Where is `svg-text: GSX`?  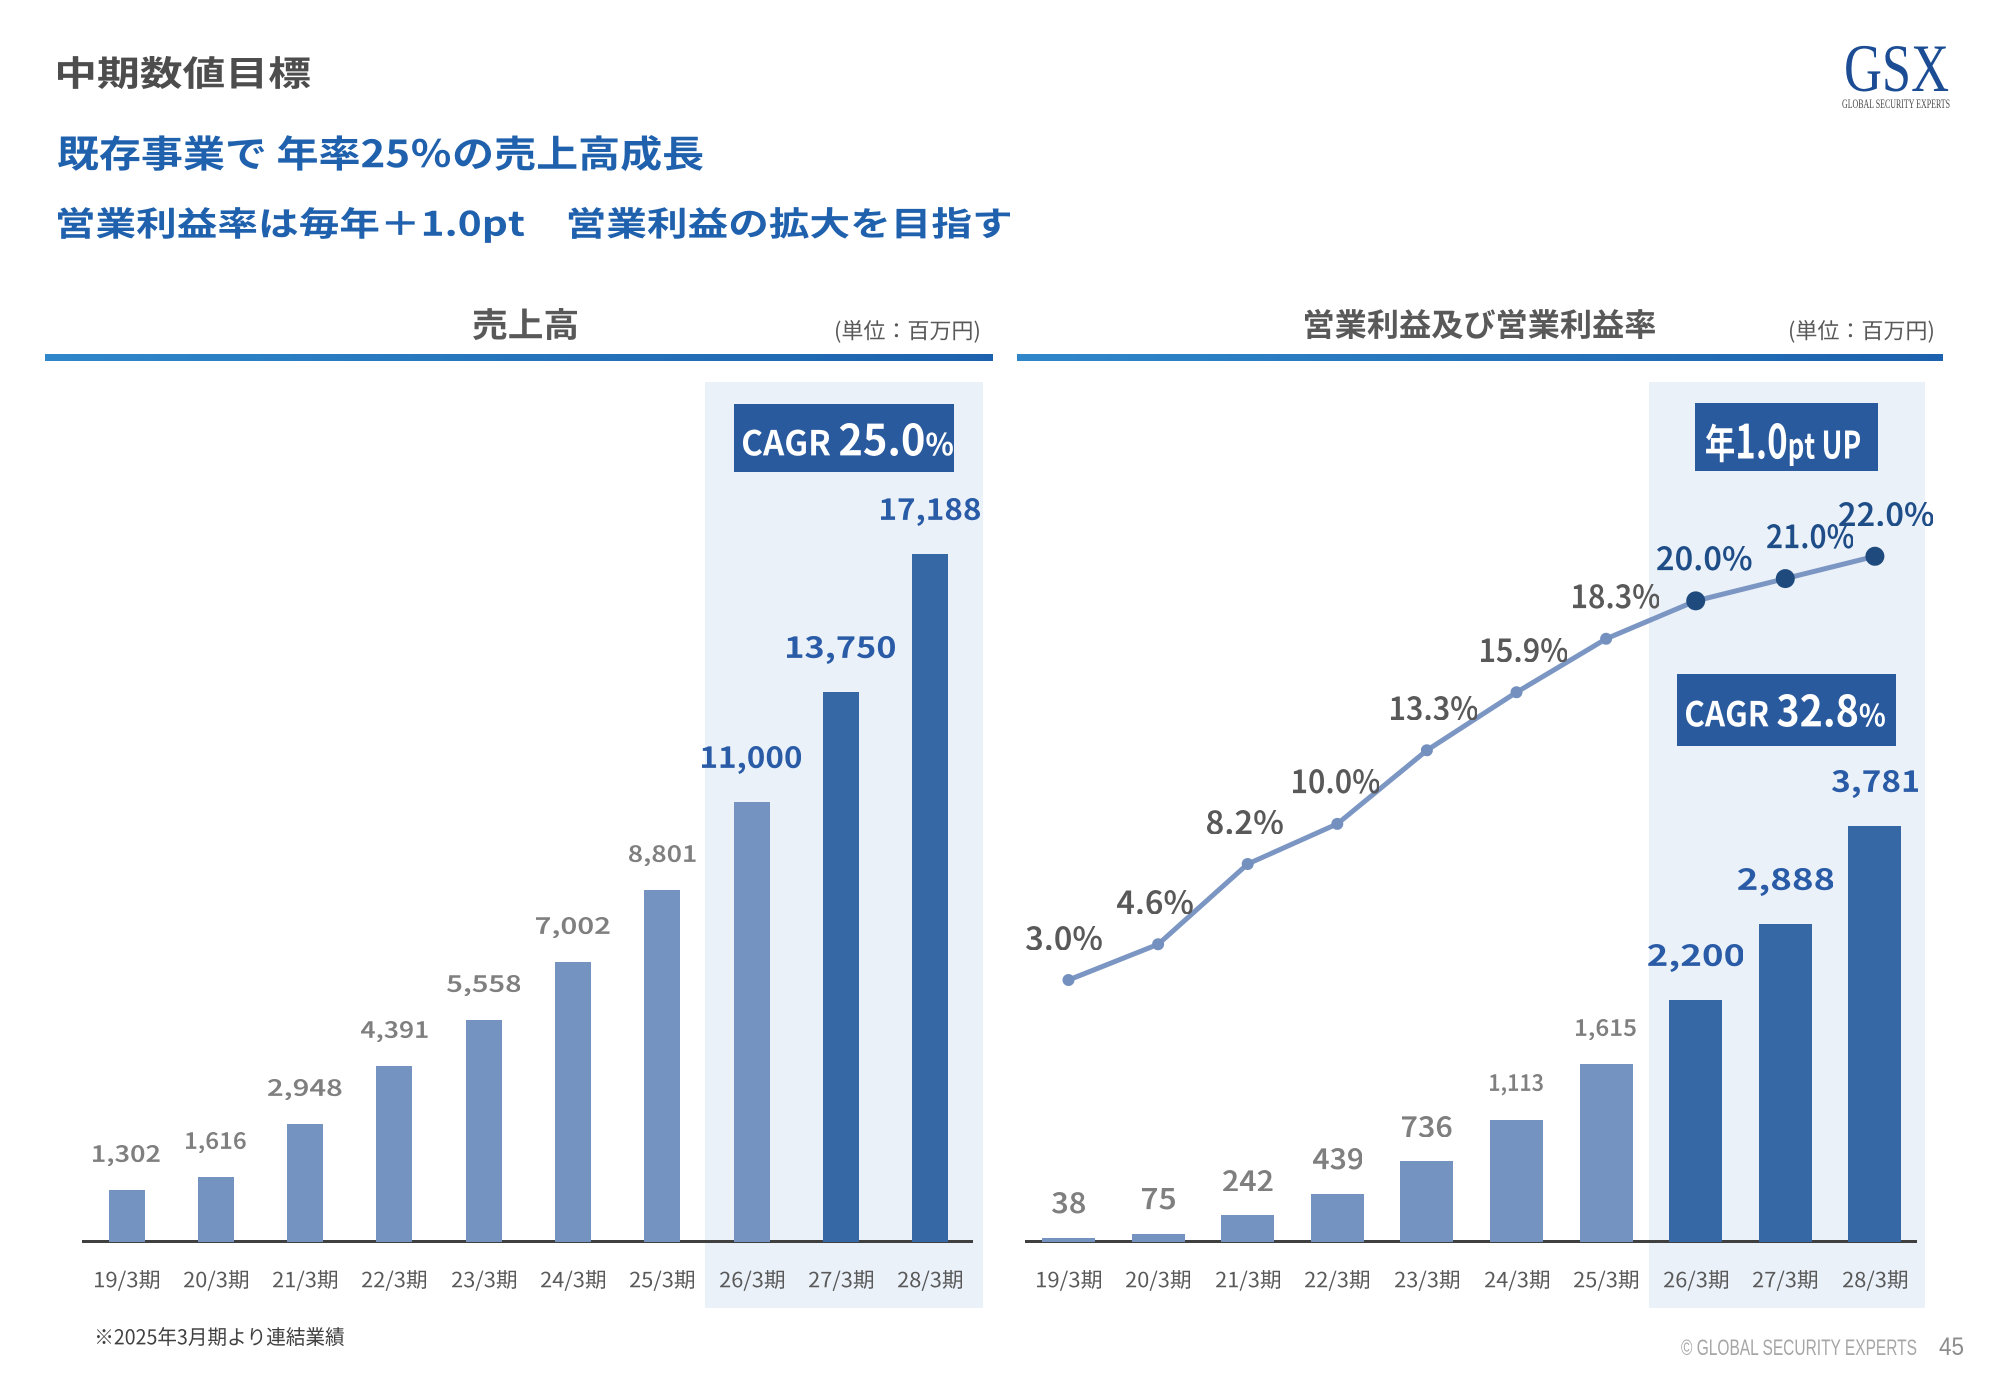
svg-text: GSX is located at coordinates (1896, 68).